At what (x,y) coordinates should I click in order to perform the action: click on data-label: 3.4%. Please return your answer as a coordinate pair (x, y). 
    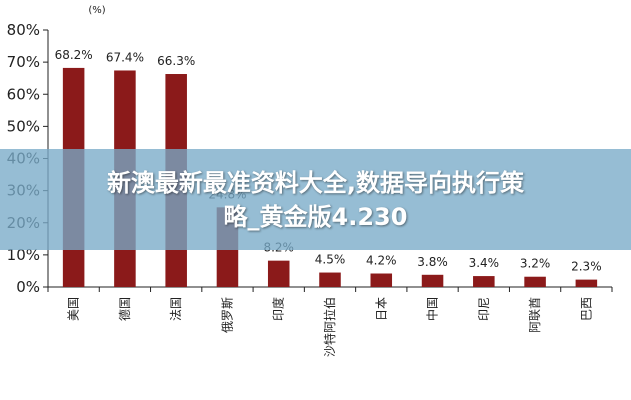
    Looking at the image, I should click on (484, 263).